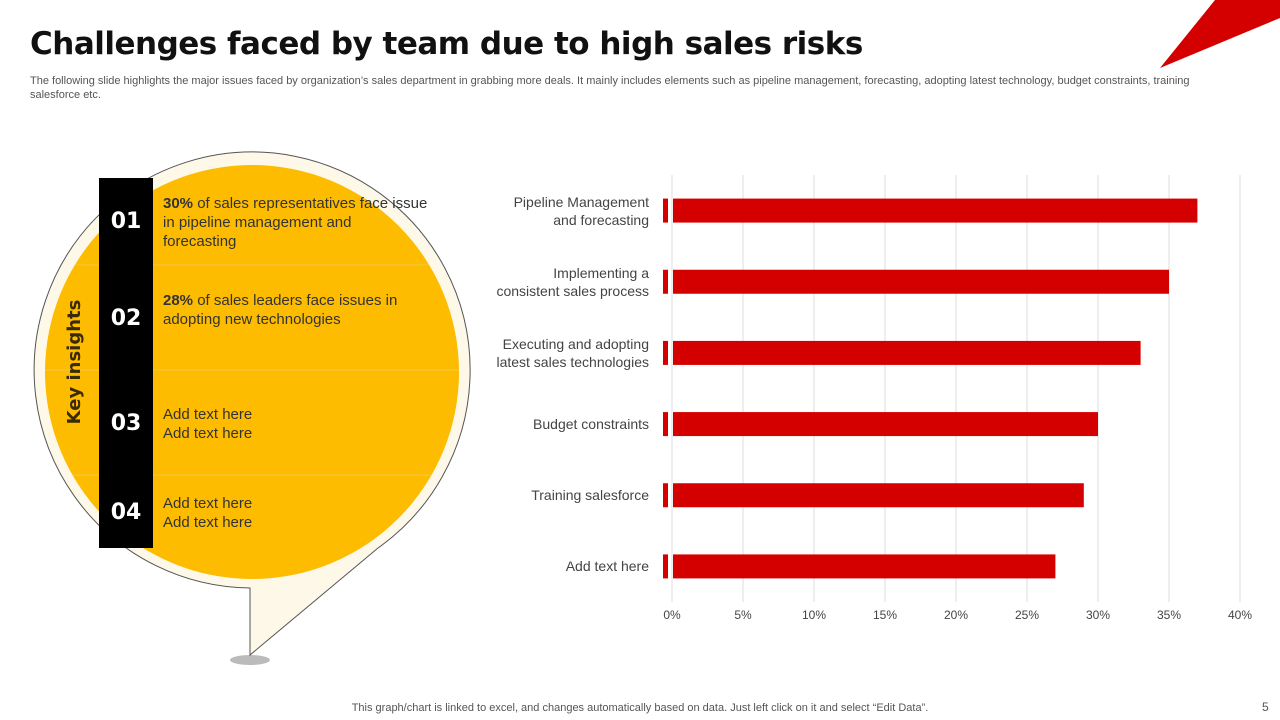 Image resolution: width=1280 pixels, height=720 pixels. I want to click on x-tick-label: 30%, so click(1098, 615).